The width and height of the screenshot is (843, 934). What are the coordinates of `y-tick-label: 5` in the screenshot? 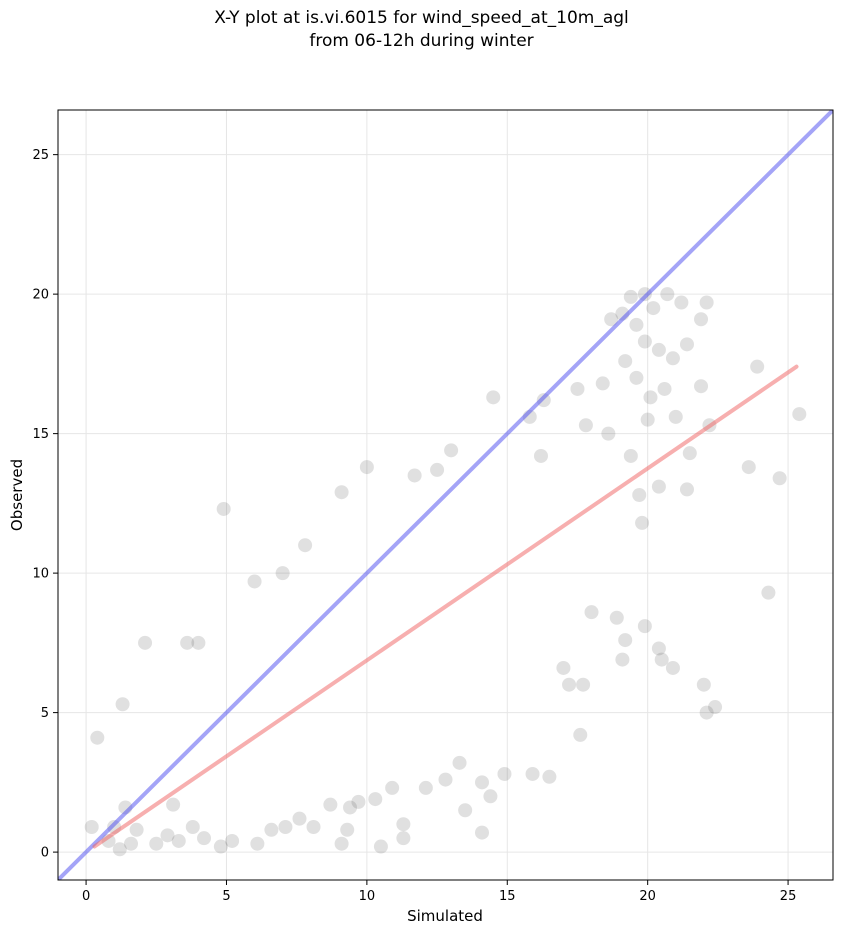 It's located at (45, 713).